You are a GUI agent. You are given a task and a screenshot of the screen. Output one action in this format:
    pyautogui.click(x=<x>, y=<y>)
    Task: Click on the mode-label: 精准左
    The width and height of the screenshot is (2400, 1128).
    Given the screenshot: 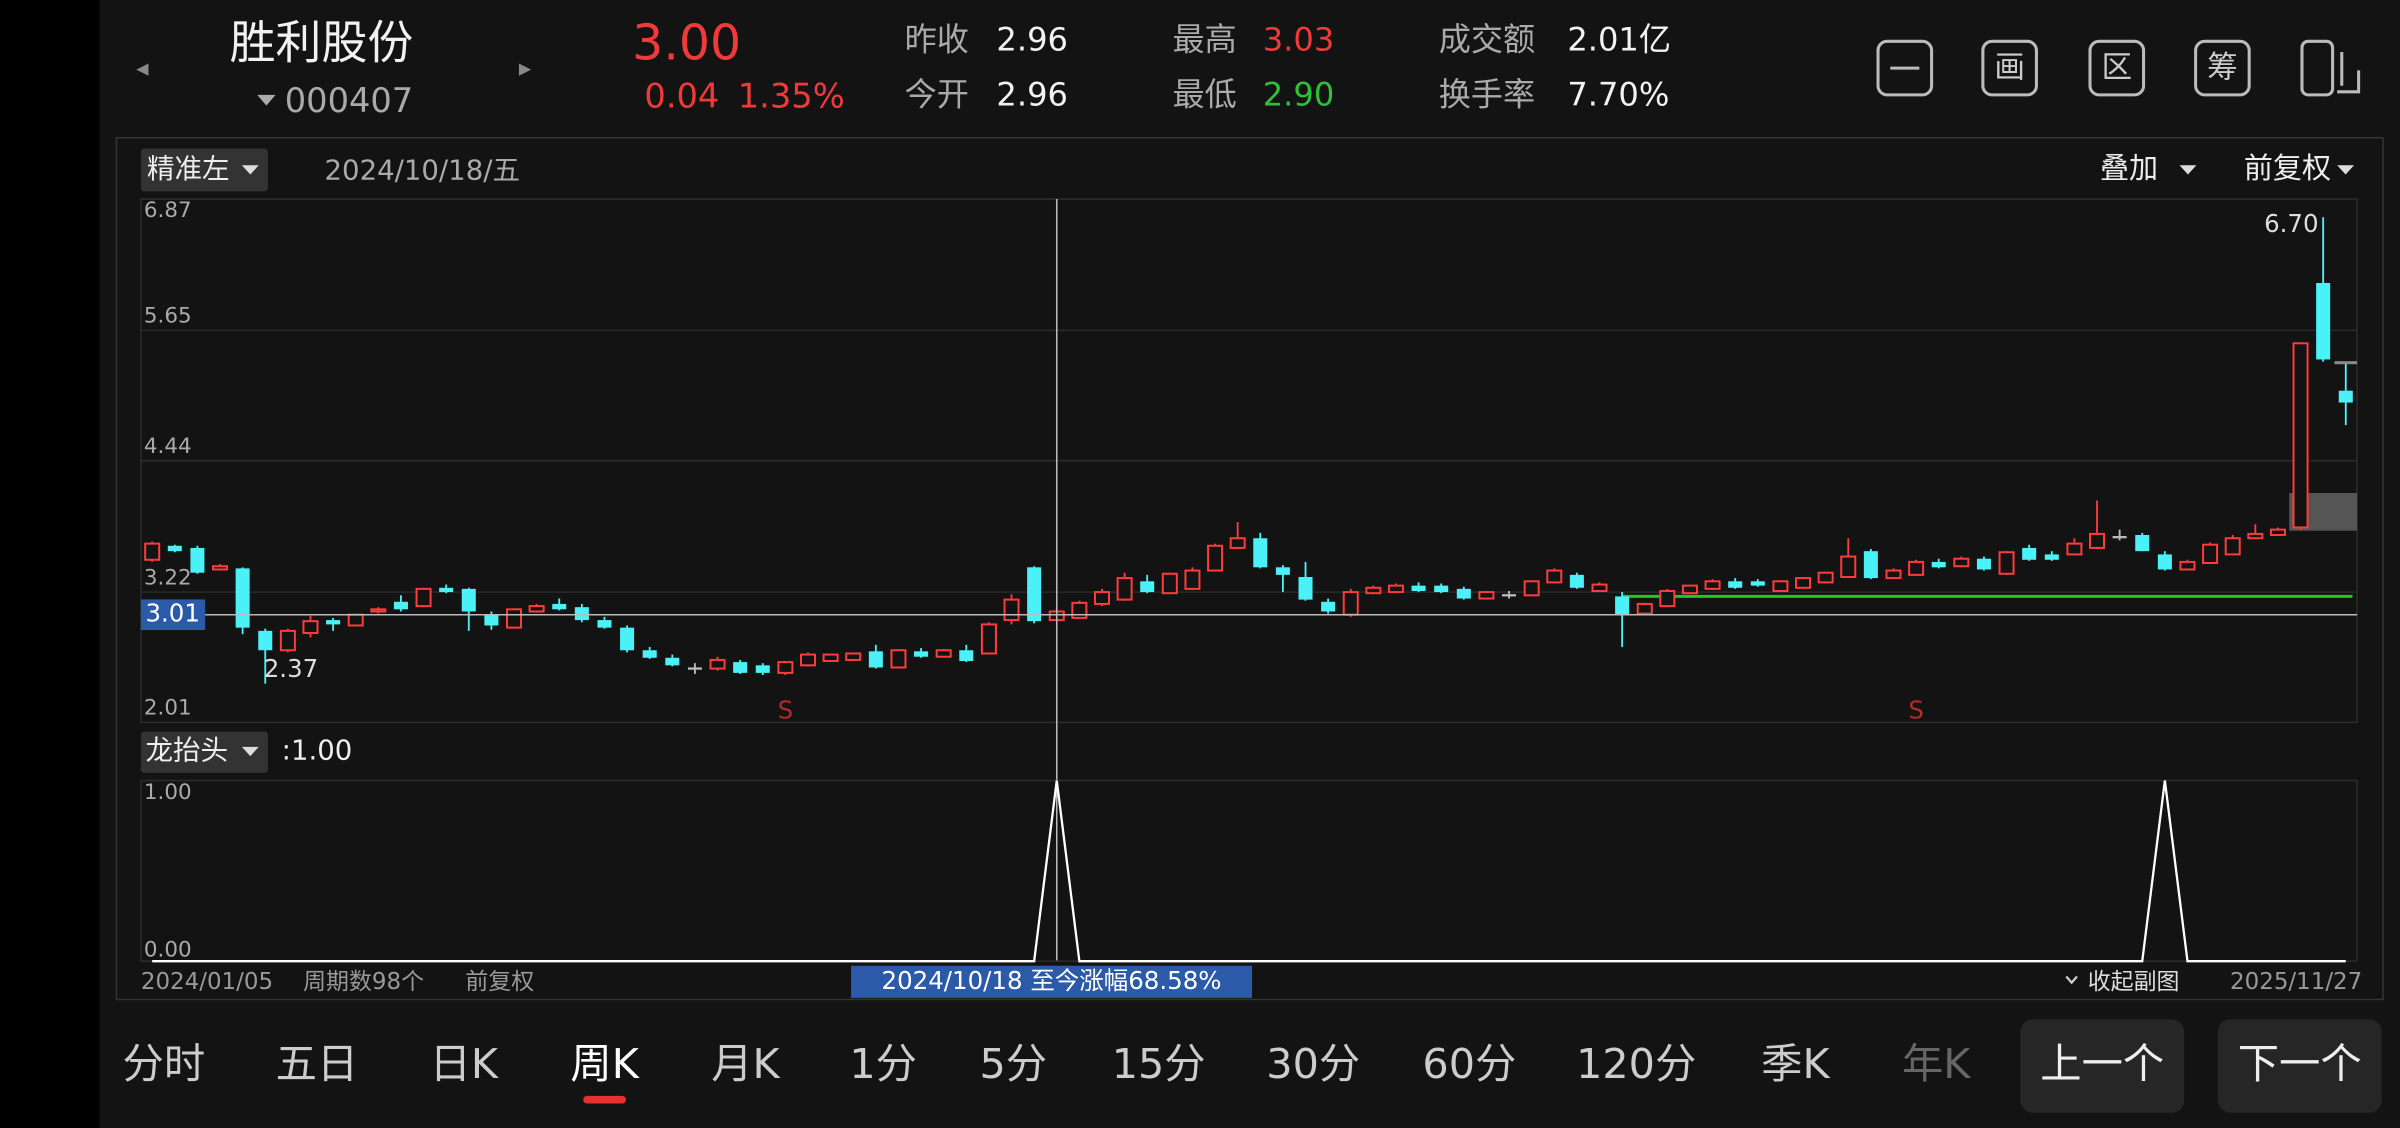 What is the action you would take?
    pyautogui.click(x=188, y=169)
    